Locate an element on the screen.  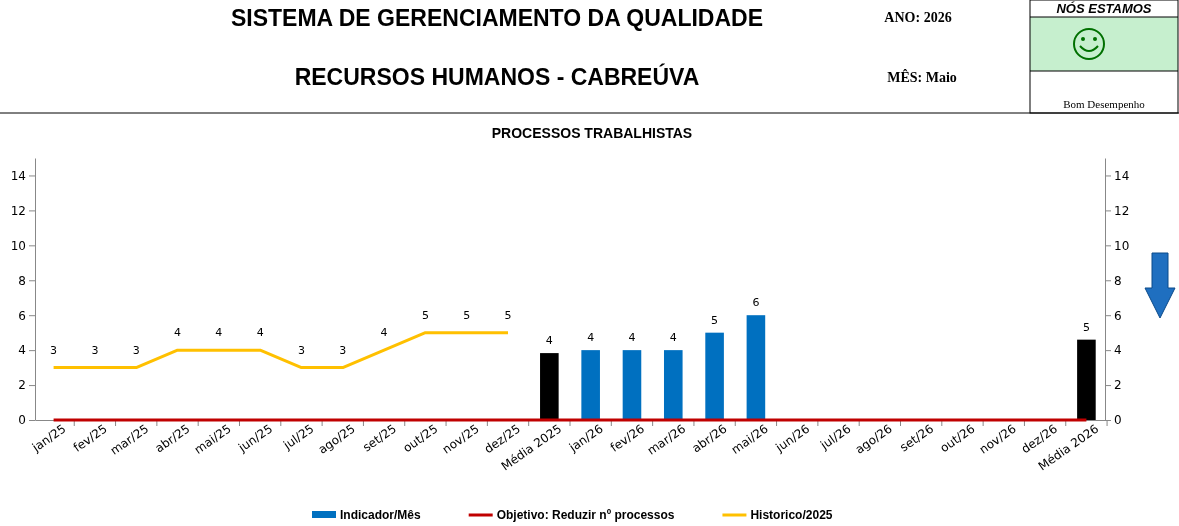
text: Bom Desempenho is located at coordinates (1104, 104).